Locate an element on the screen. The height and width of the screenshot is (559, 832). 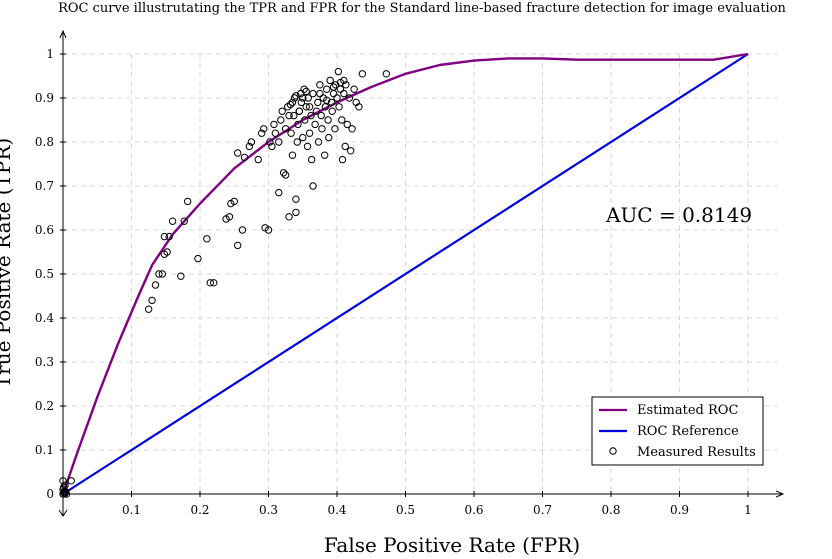
y-tick-label: 0.5 is located at coordinates (44, 274).